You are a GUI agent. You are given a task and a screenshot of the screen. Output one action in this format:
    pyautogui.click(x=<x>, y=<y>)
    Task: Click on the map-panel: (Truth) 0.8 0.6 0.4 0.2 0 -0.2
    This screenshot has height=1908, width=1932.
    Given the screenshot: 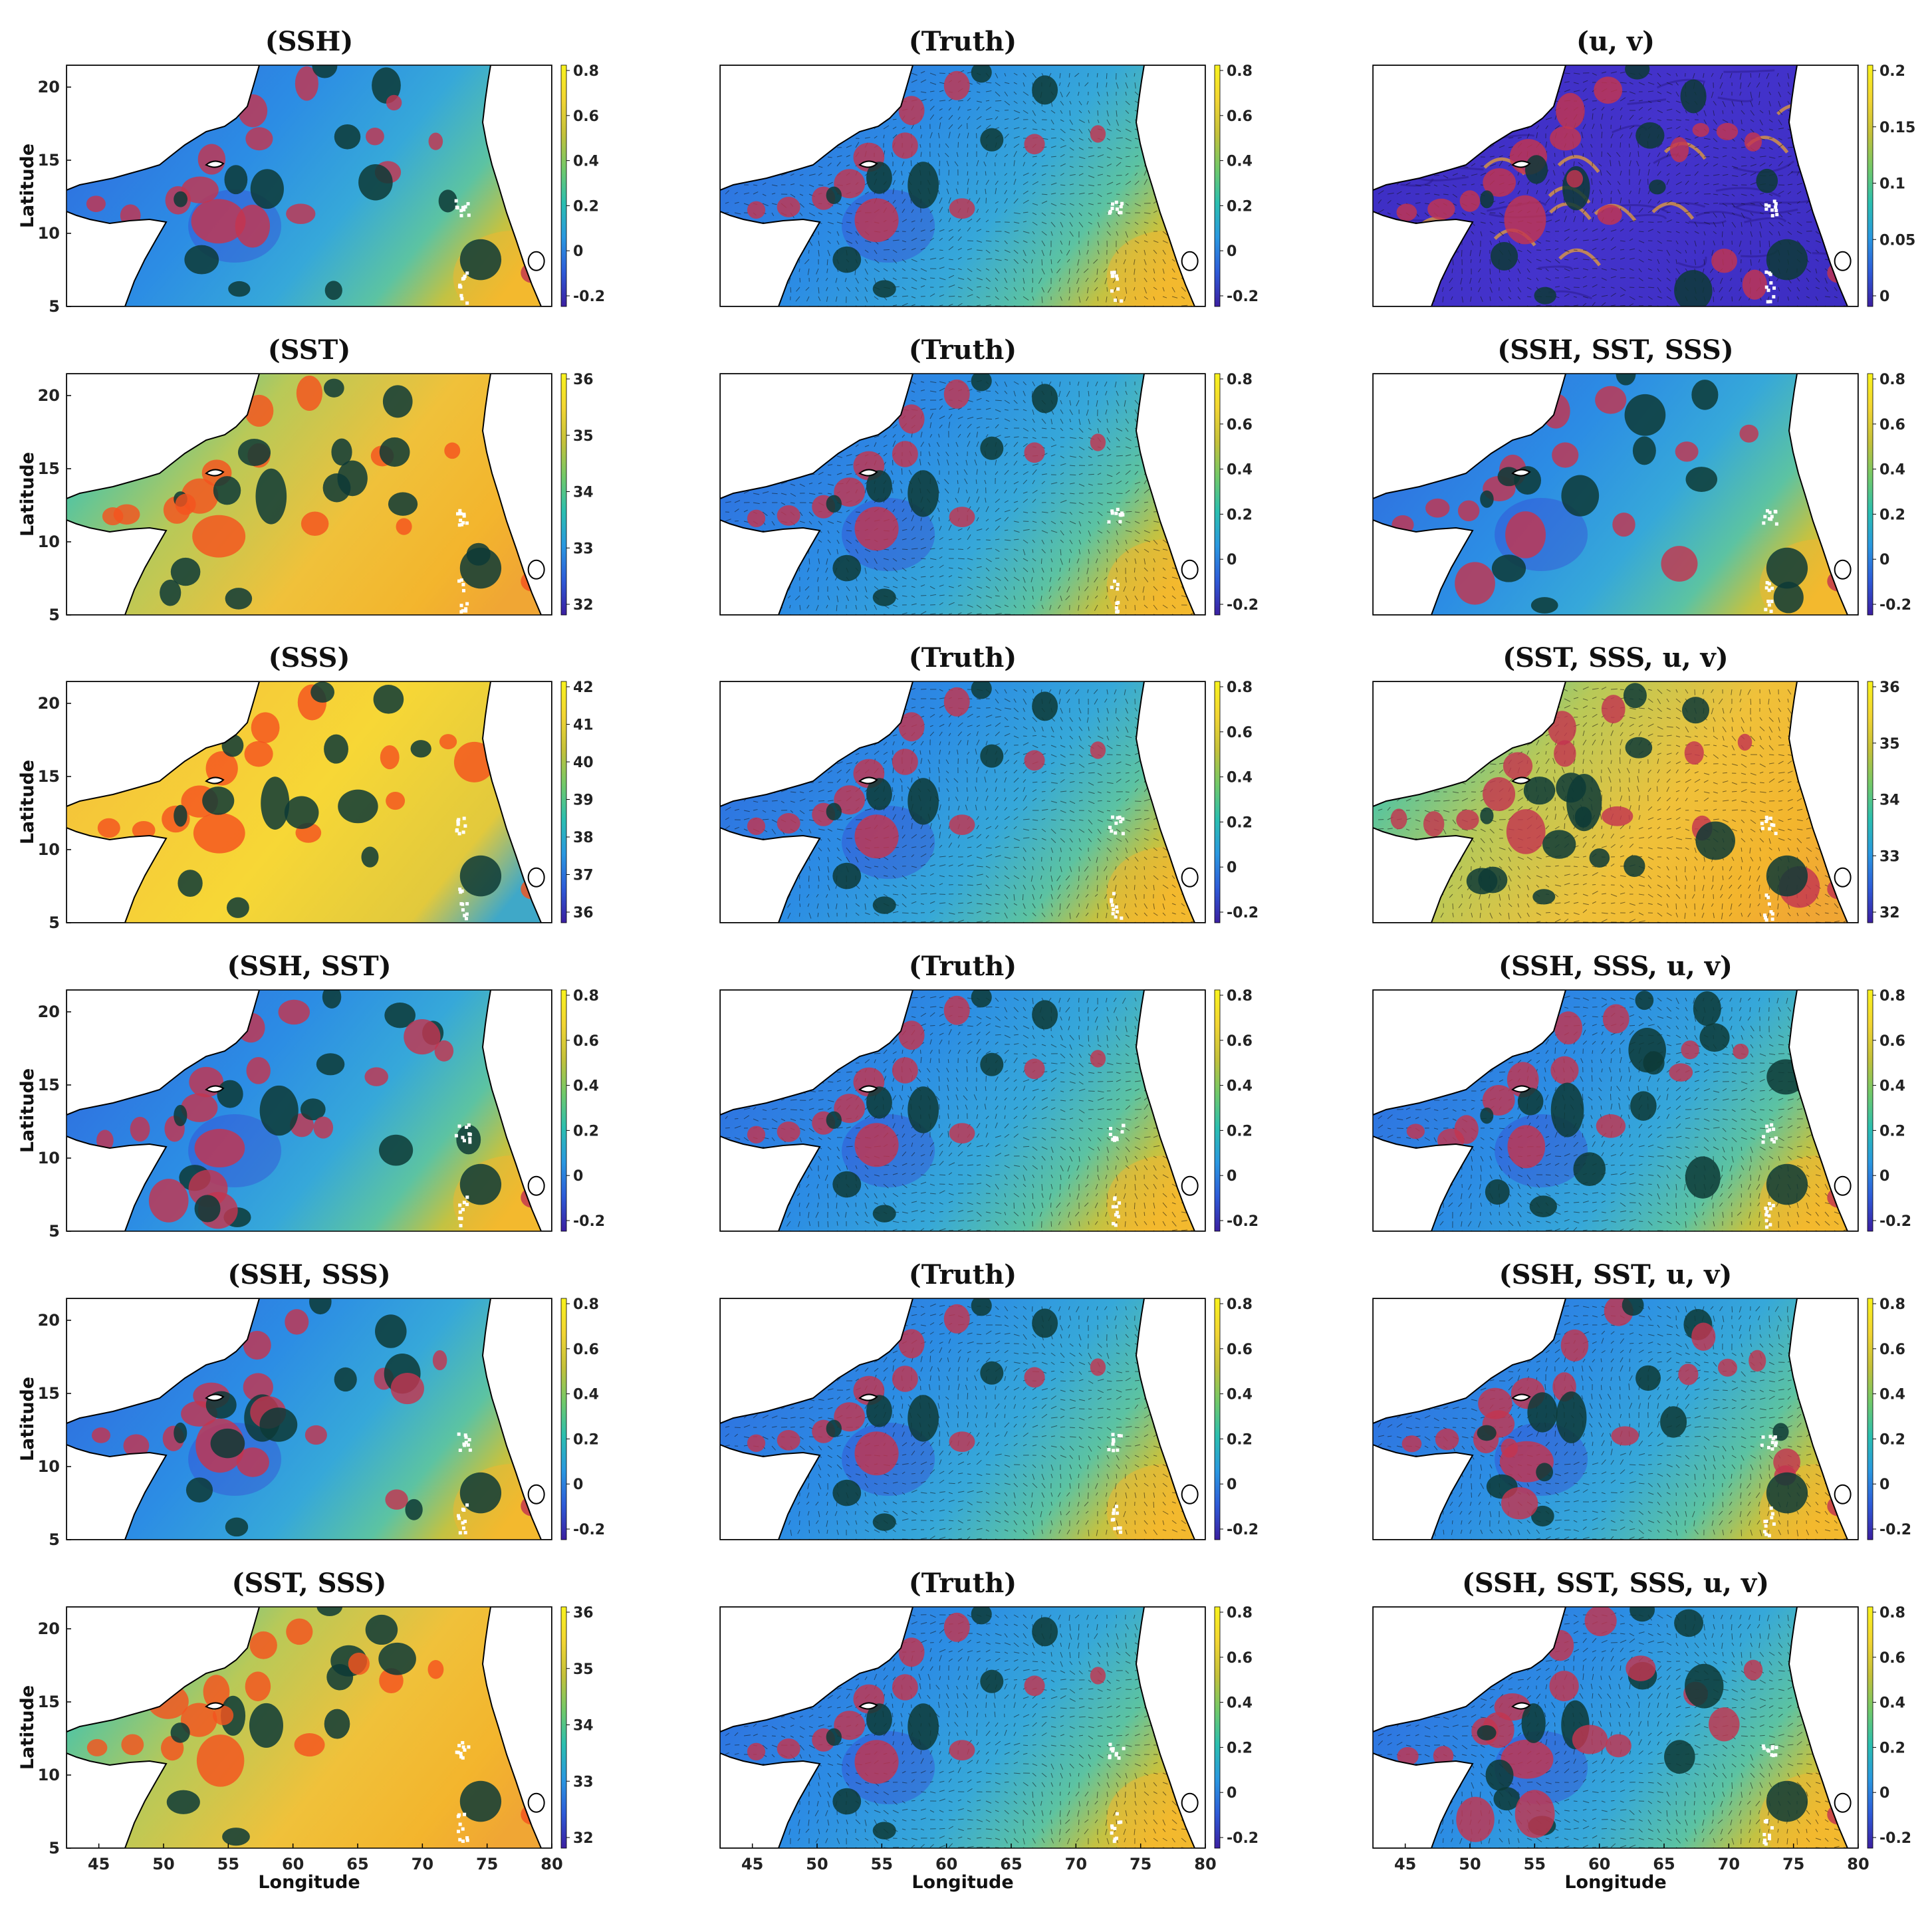 What is the action you would take?
    pyautogui.click(x=989, y=475)
    